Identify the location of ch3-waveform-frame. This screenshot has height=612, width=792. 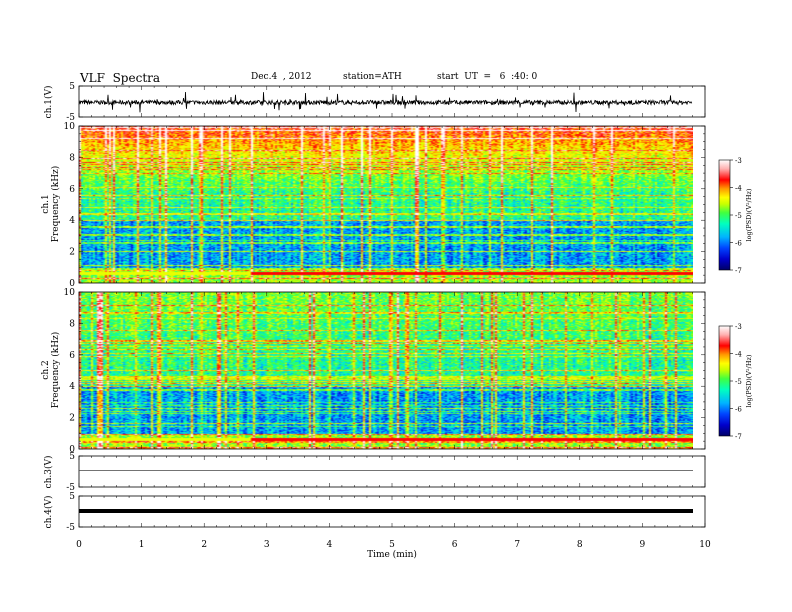
(392, 471).